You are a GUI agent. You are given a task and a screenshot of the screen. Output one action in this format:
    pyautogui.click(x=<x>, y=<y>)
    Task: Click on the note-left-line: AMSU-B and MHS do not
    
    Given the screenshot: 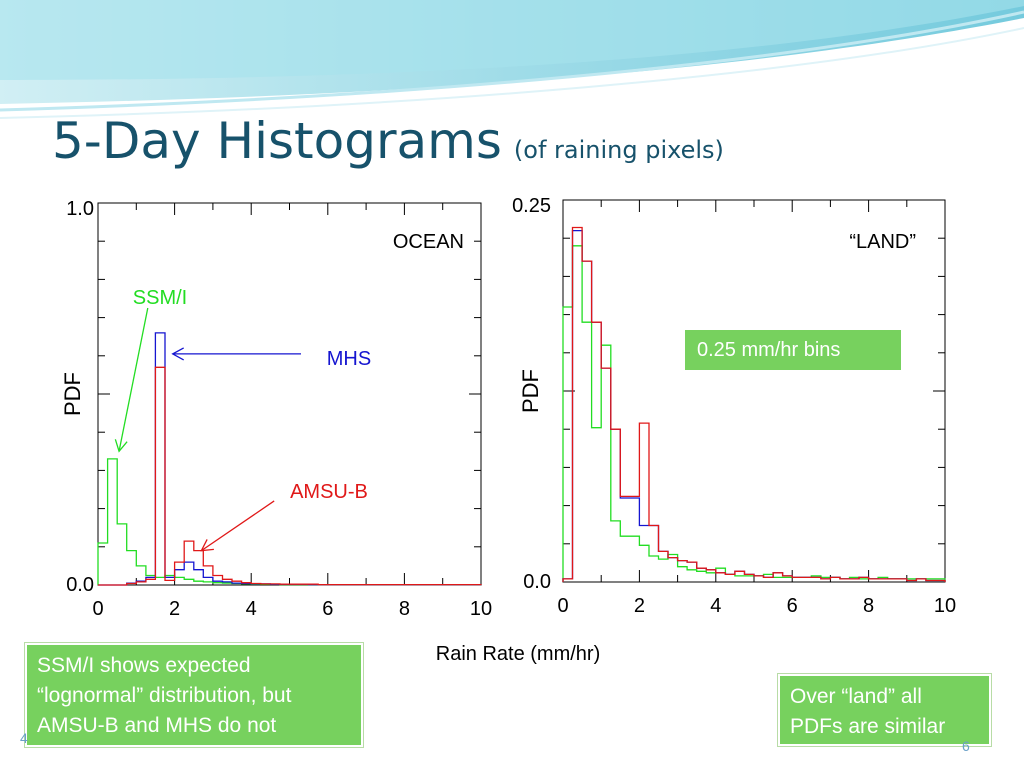 What is the action you would take?
    pyautogui.click(x=157, y=725)
    